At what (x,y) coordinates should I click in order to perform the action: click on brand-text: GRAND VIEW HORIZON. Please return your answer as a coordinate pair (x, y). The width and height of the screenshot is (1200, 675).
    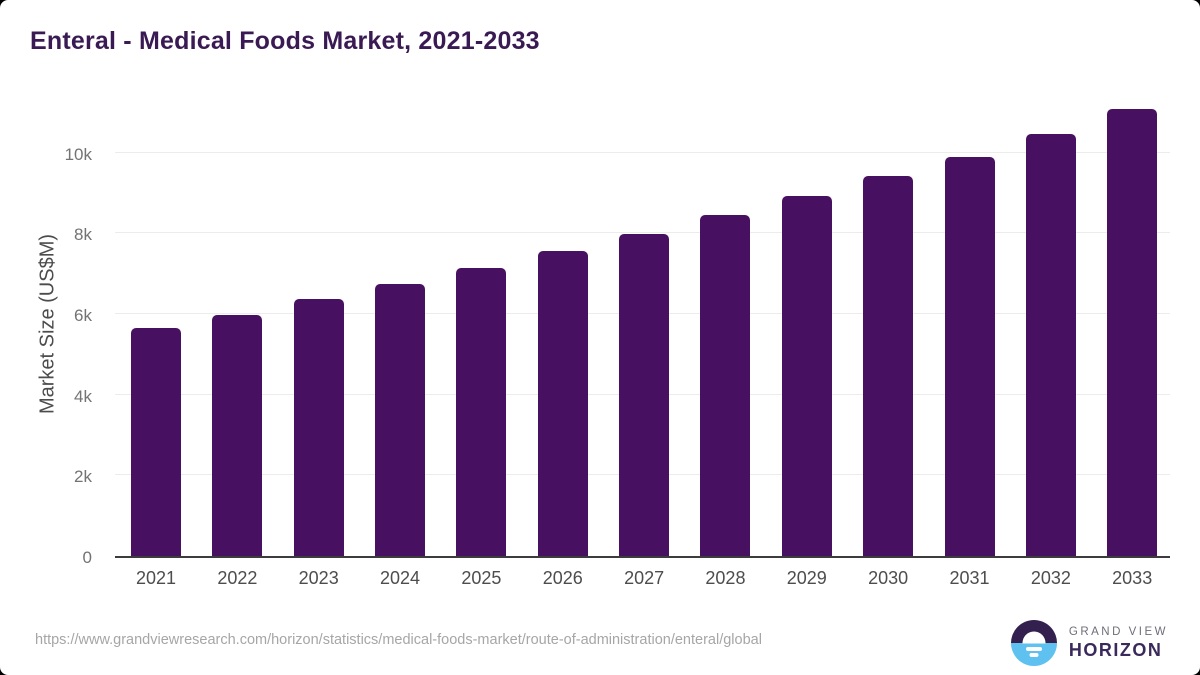
    Looking at the image, I should click on (1118, 643).